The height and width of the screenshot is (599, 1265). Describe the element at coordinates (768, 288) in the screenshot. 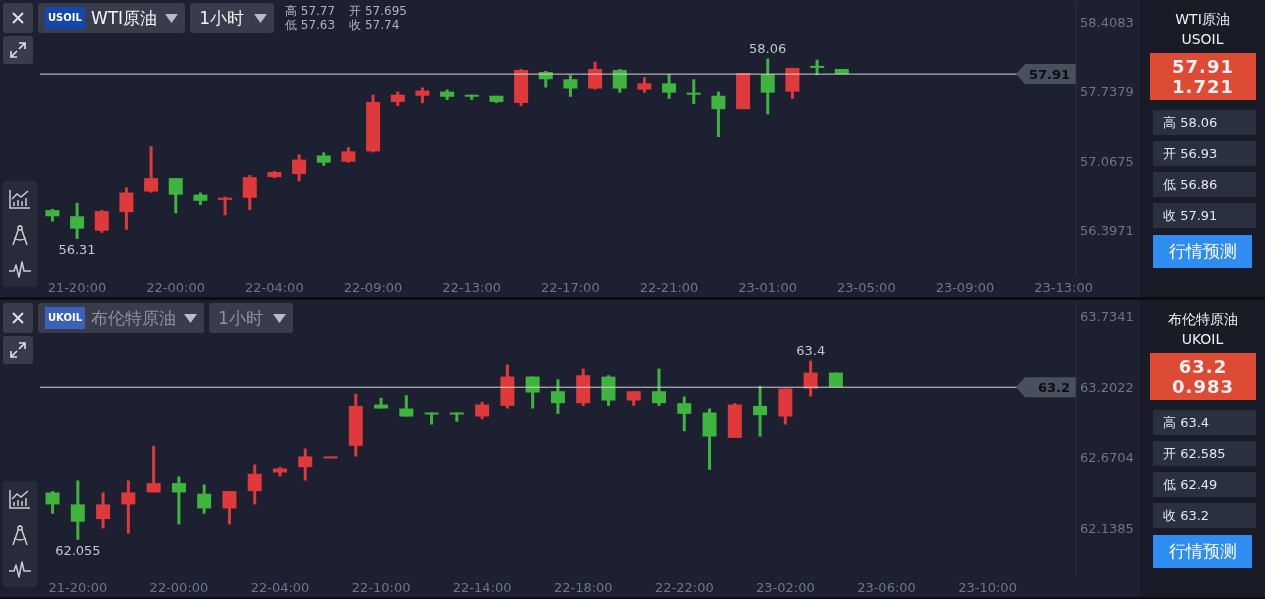

I see `x-tick-label: 23-01:00` at that location.